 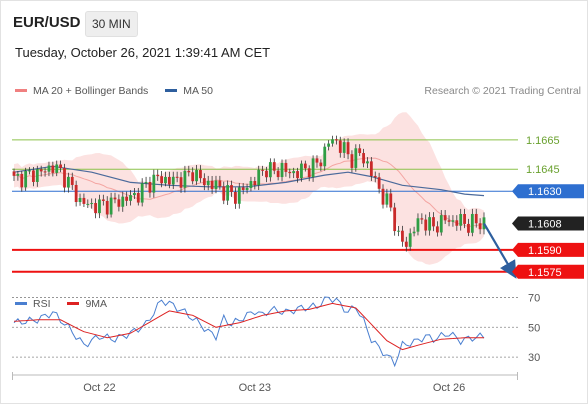 I want to click on ma50-path, so click(x=249, y=181).